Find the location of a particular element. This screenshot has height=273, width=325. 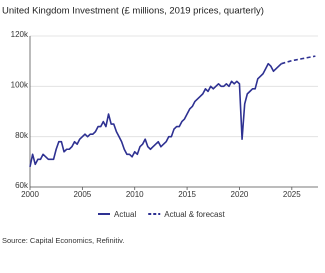

x-tick-label: 2010 is located at coordinates (135, 194).